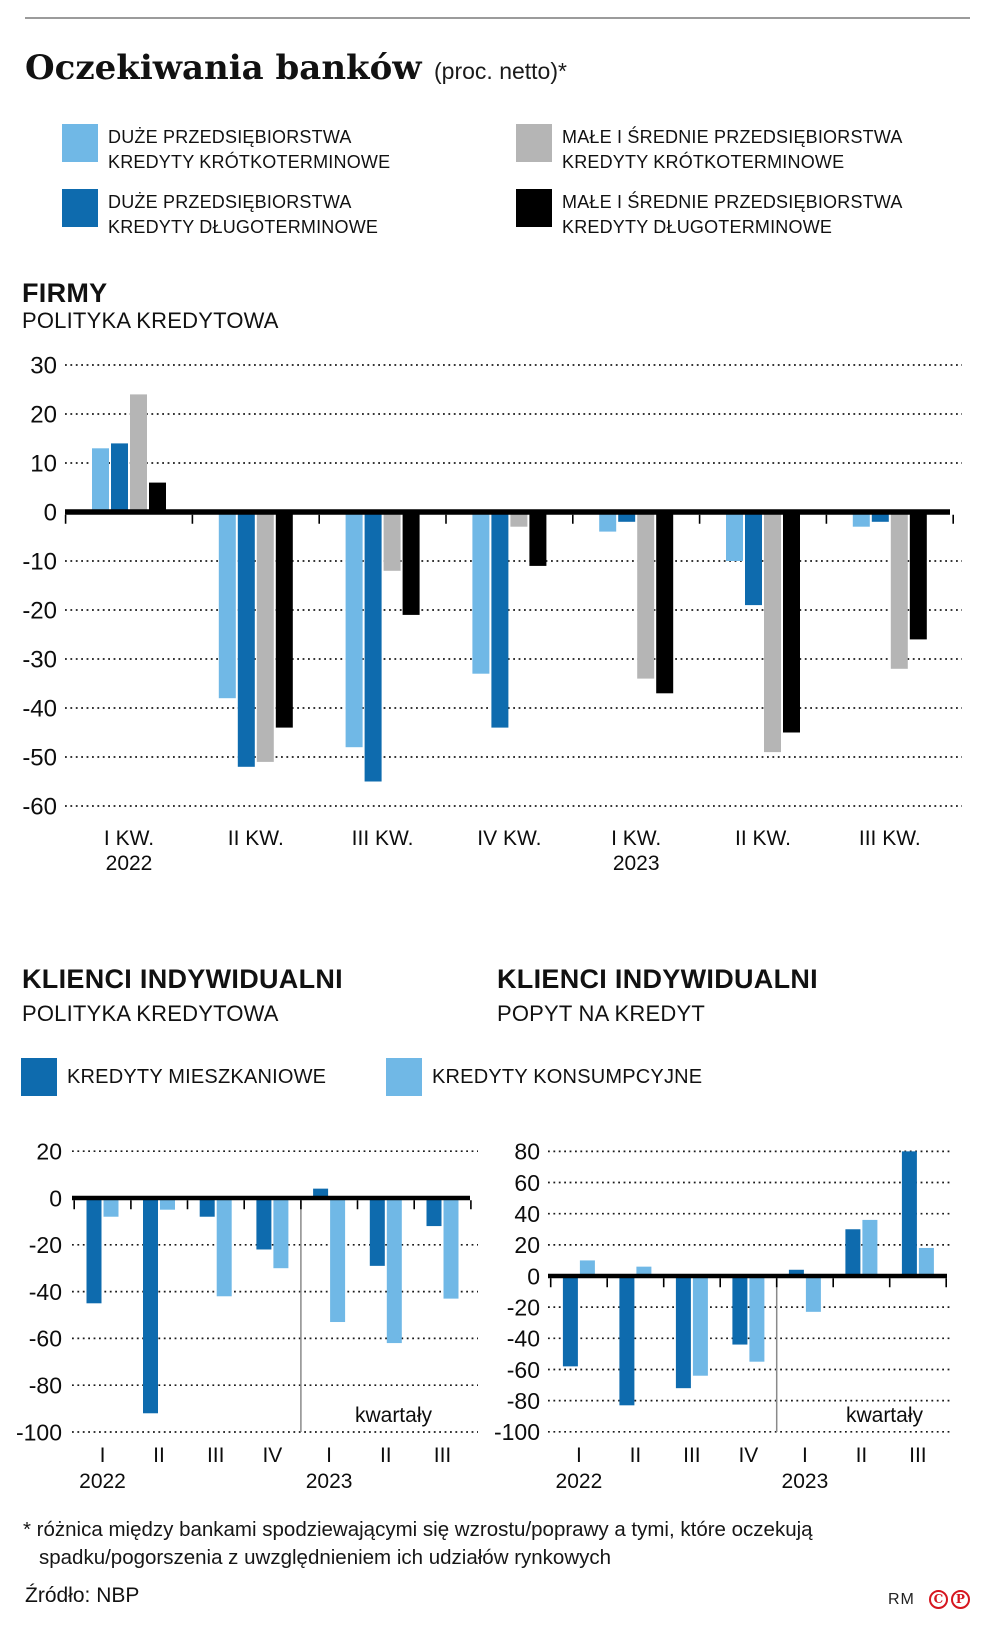 Image resolution: width=995 pixels, height=1630 pixels. Describe the element at coordinates (929, 1599) in the screenshot. I see `credits: RM C P` at that location.